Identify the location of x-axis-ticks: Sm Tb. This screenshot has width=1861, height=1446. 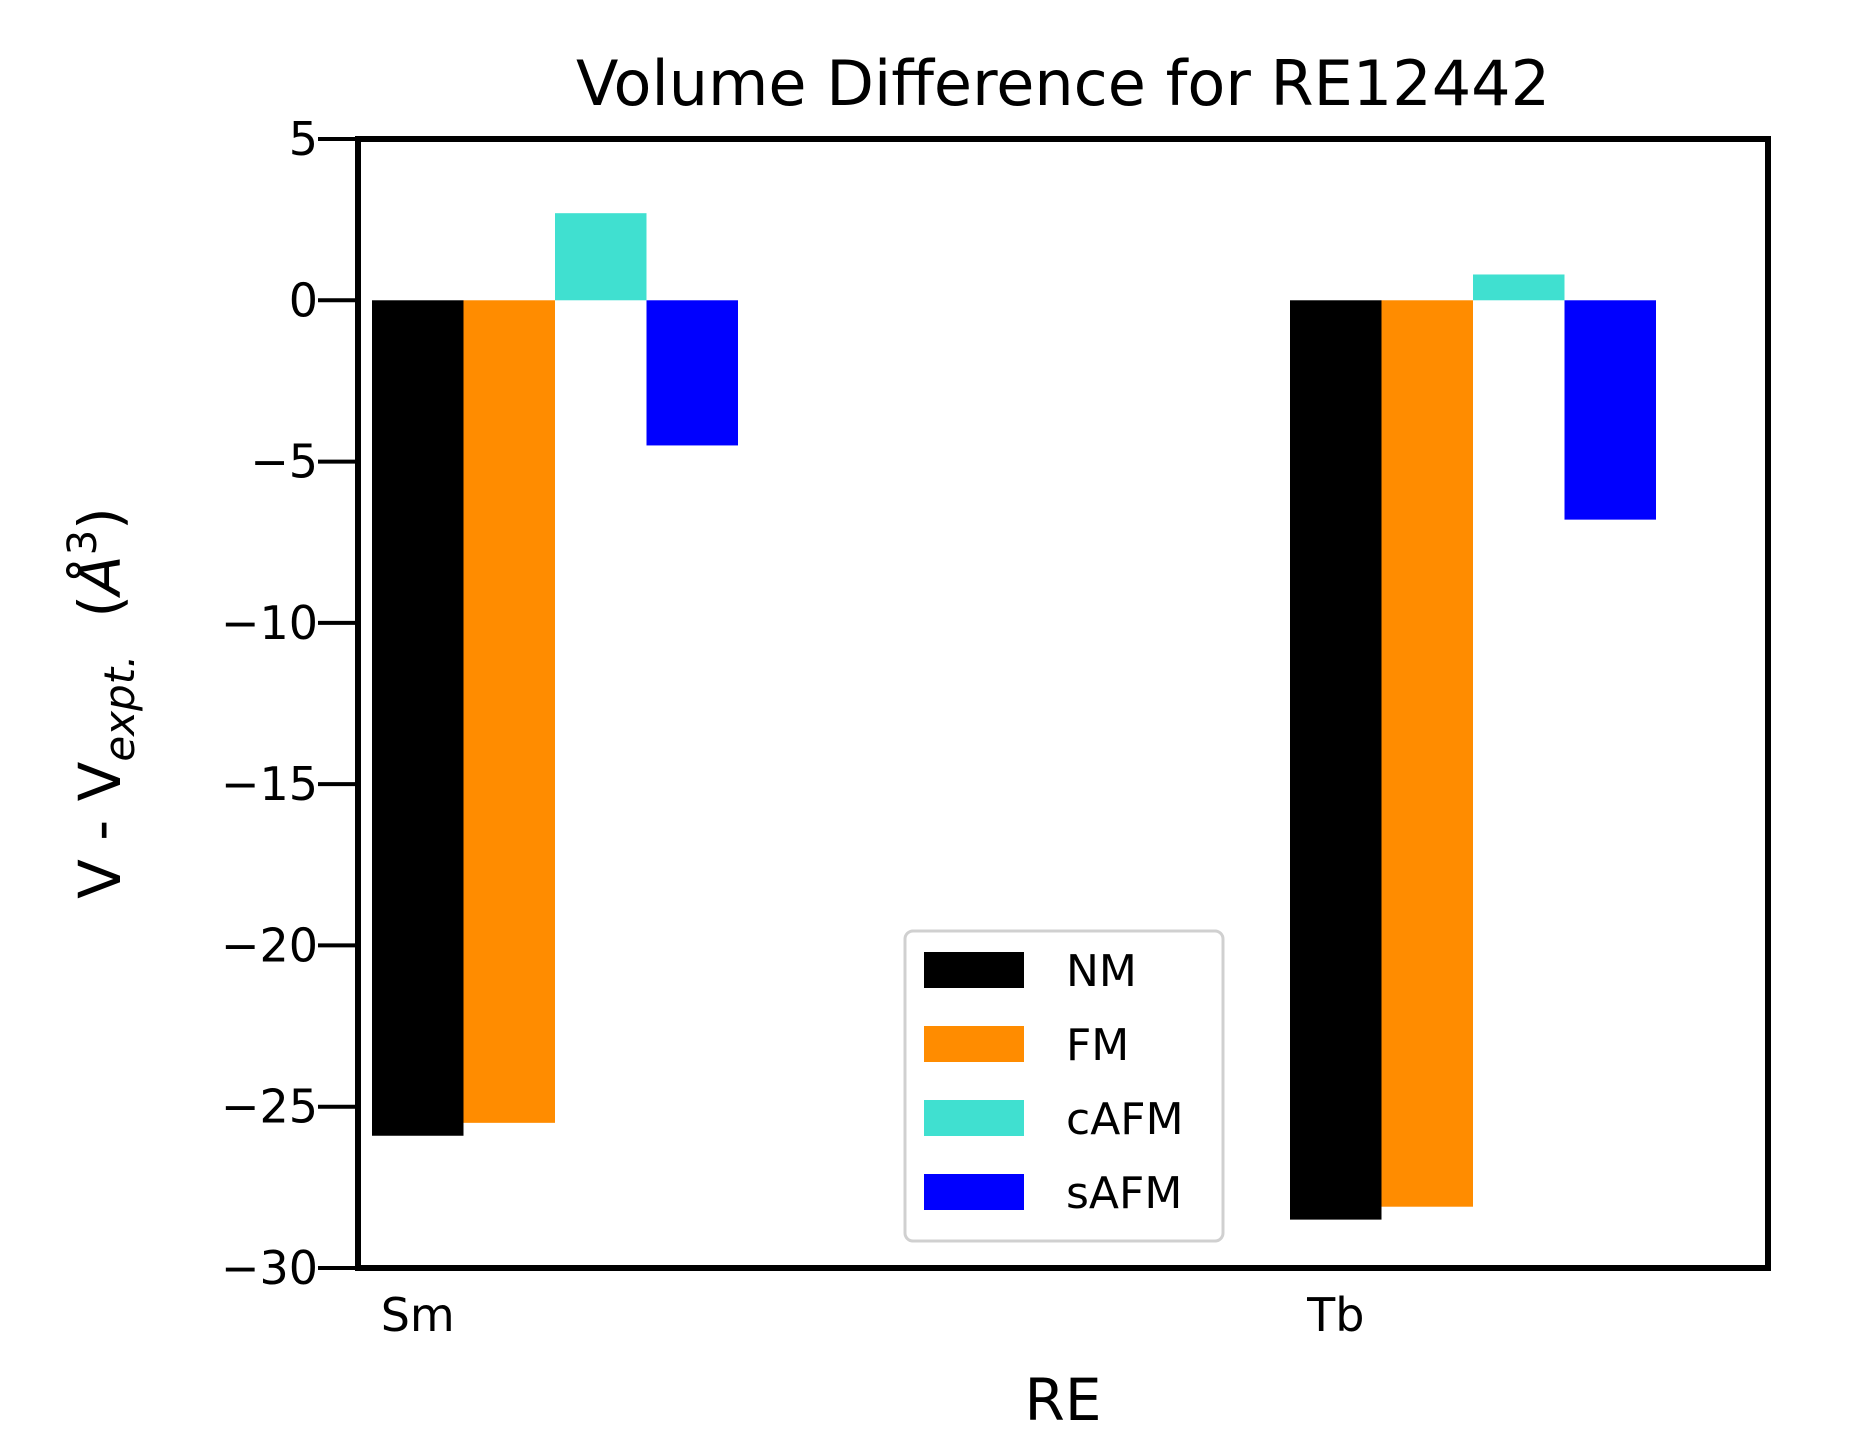
(873, 1315).